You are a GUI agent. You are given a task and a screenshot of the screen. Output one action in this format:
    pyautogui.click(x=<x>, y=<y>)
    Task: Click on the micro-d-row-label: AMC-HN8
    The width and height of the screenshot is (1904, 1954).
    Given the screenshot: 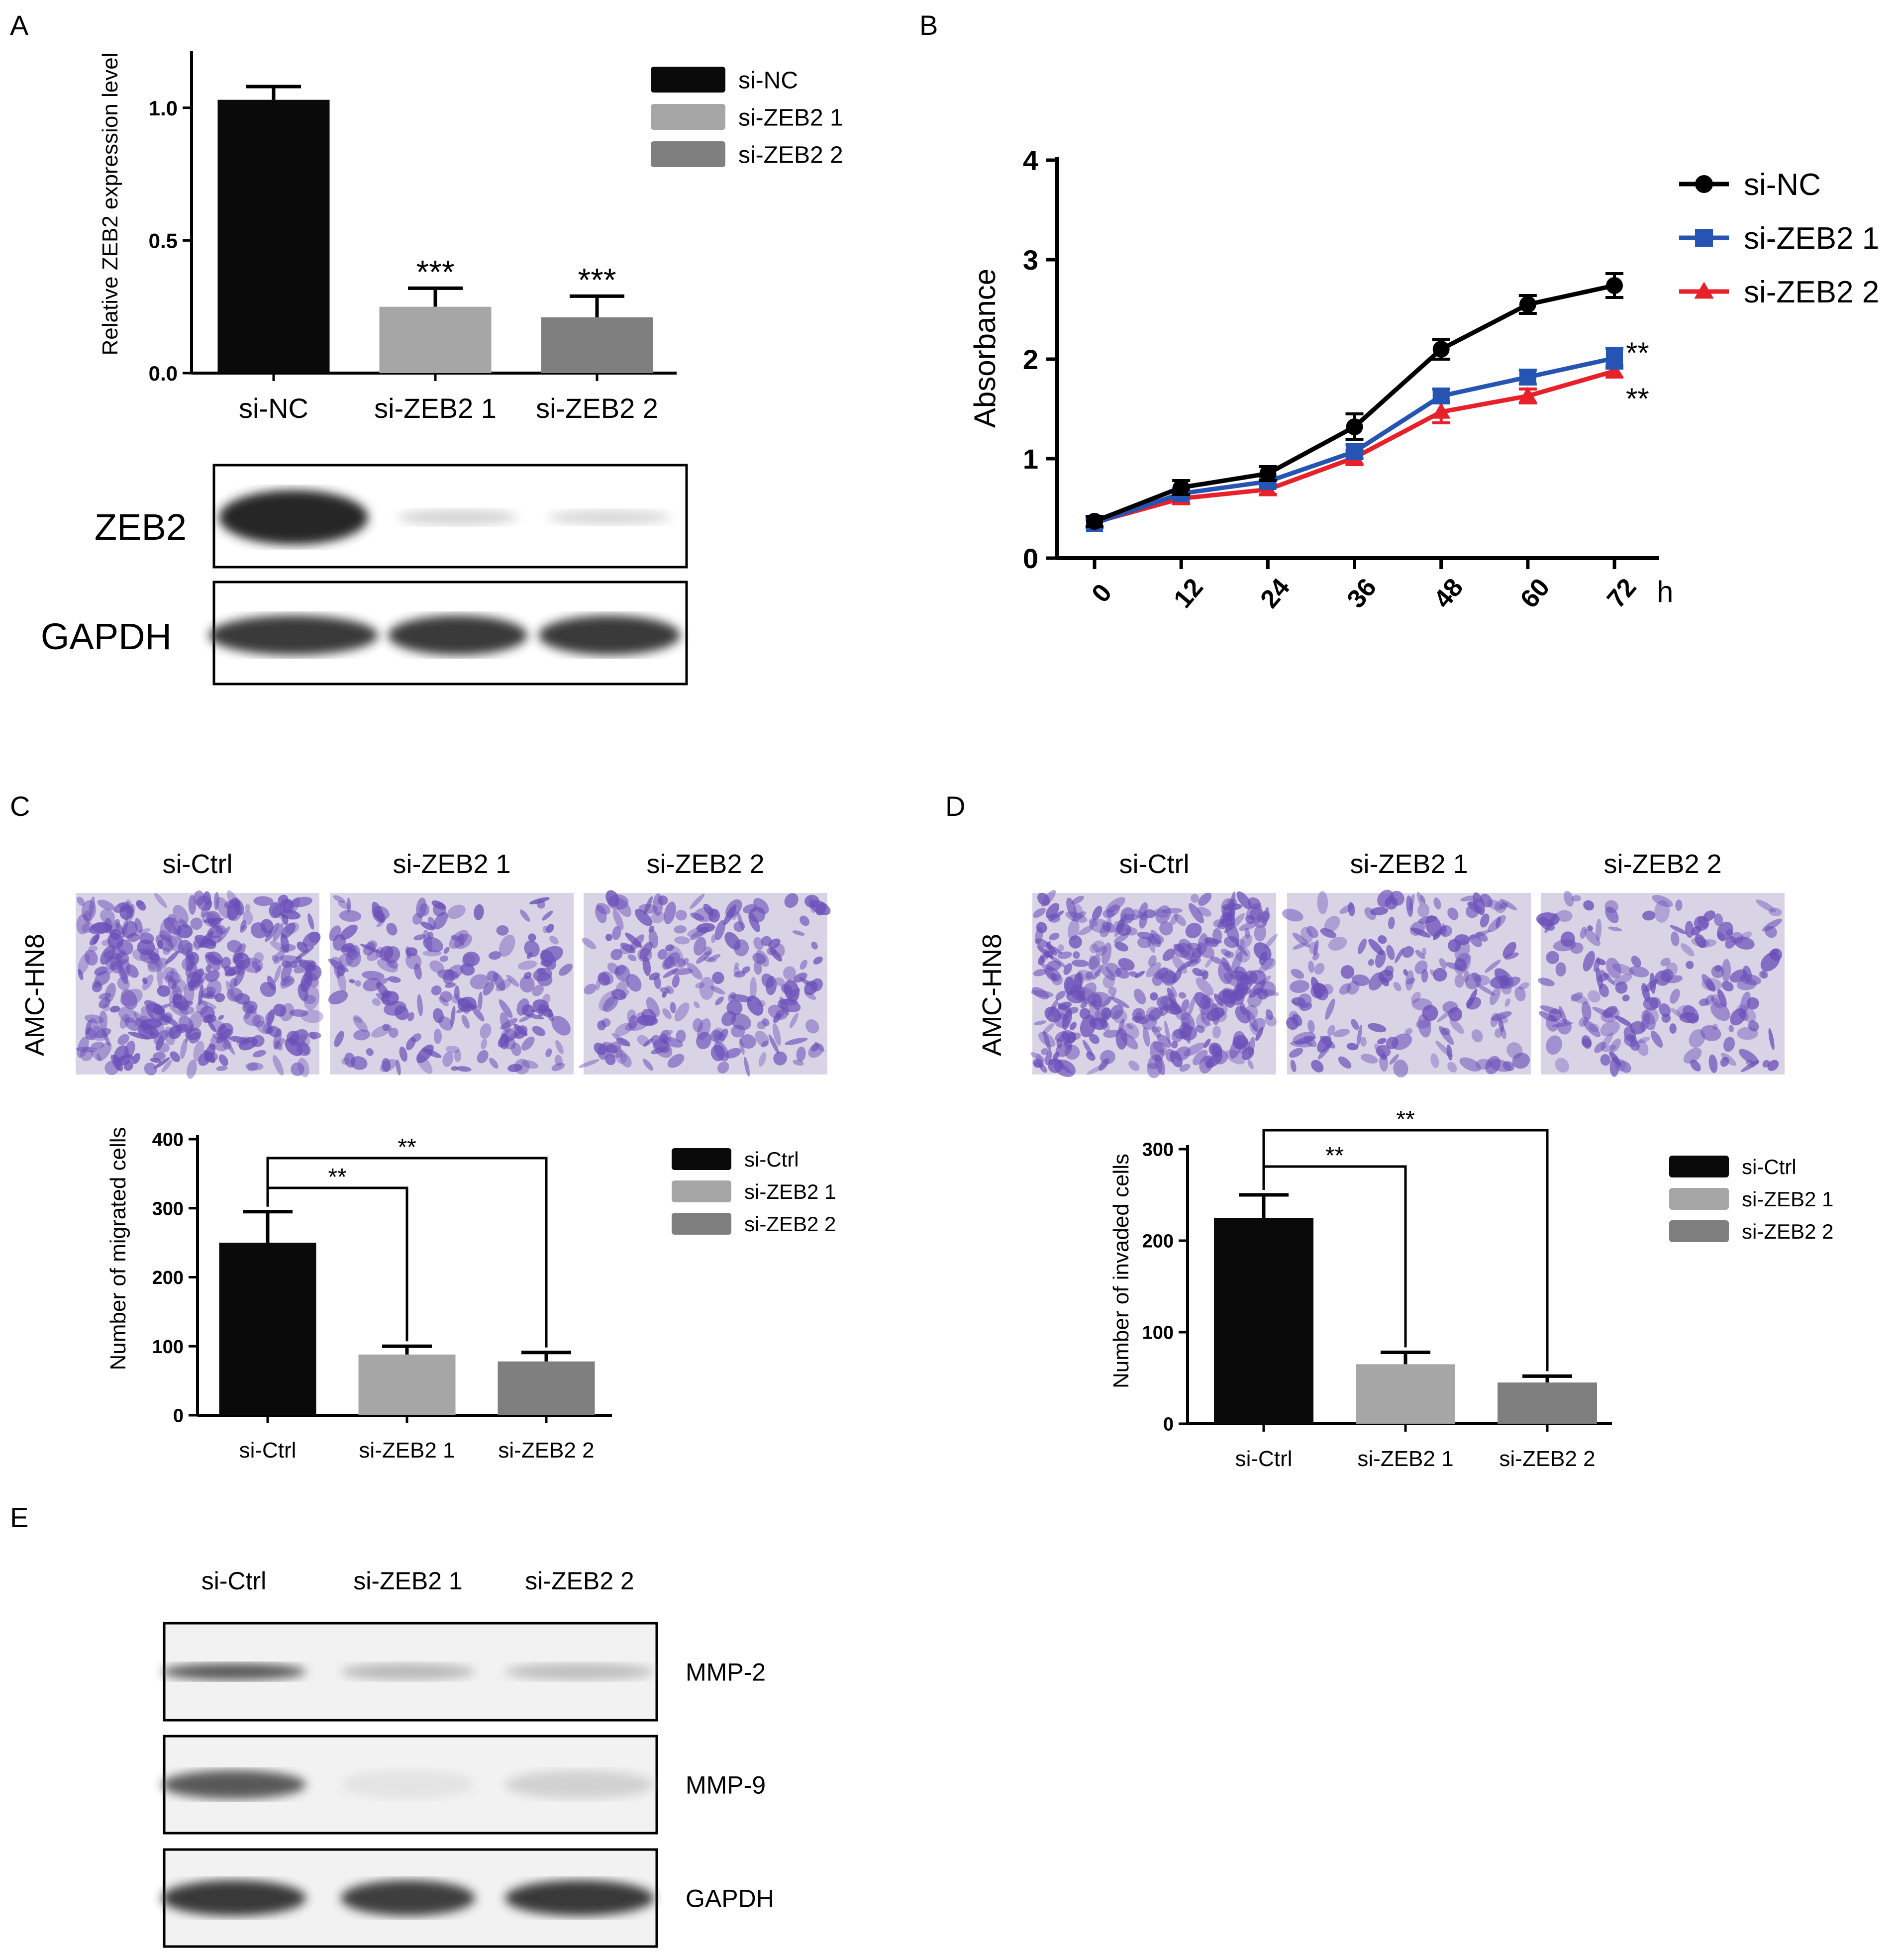 What is the action you would take?
    pyautogui.click(x=992, y=995)
    